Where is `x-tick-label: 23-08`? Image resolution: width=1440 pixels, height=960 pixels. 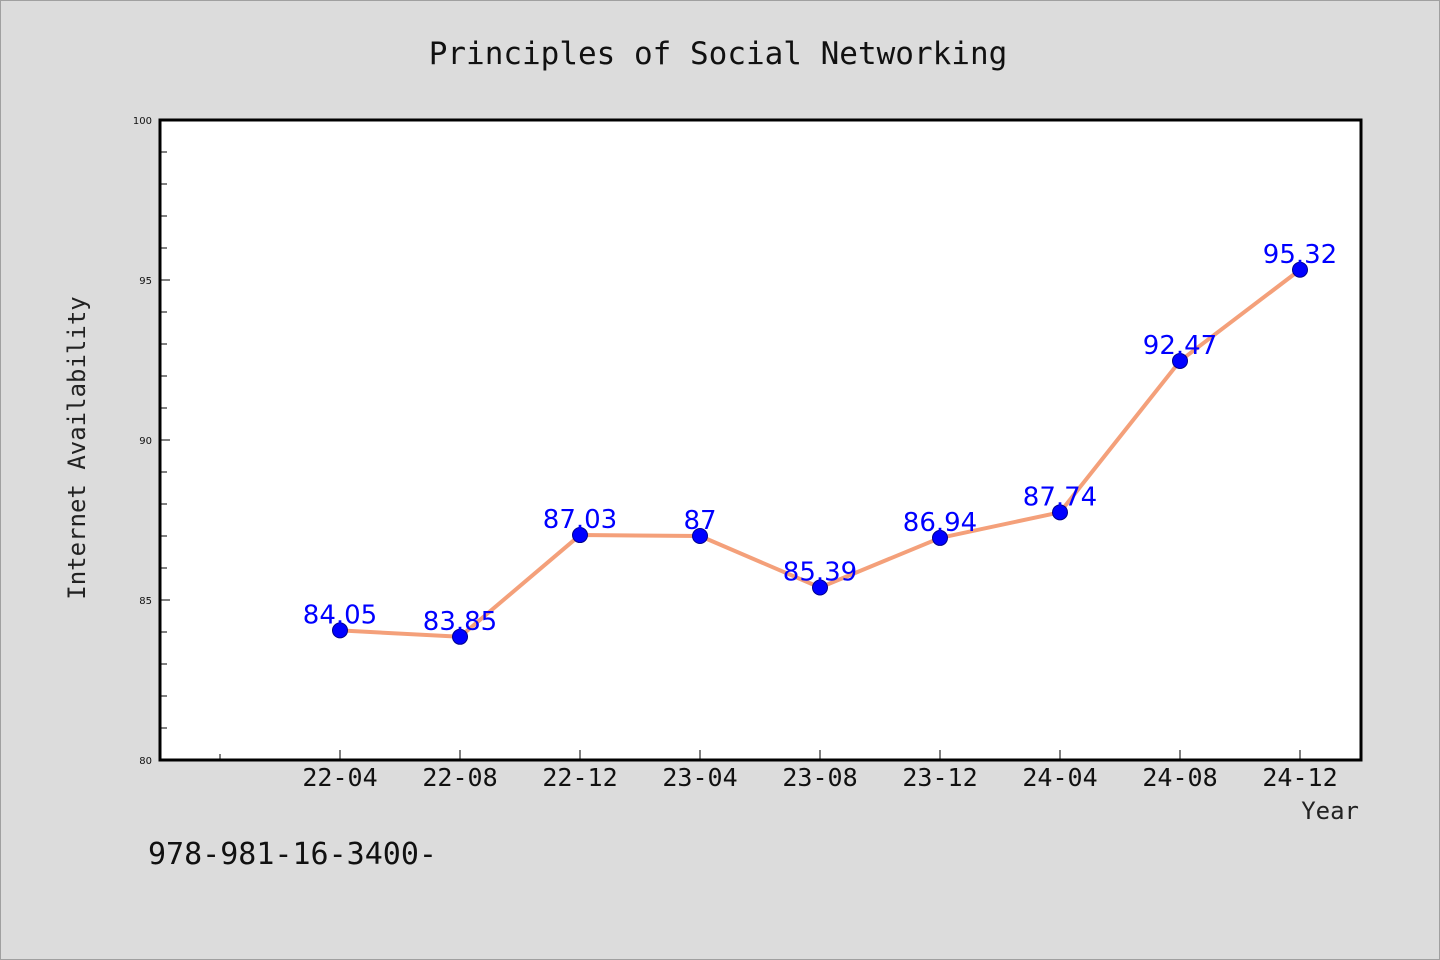
x-tick-label: 23-08 is located at coordinates (819, 777).